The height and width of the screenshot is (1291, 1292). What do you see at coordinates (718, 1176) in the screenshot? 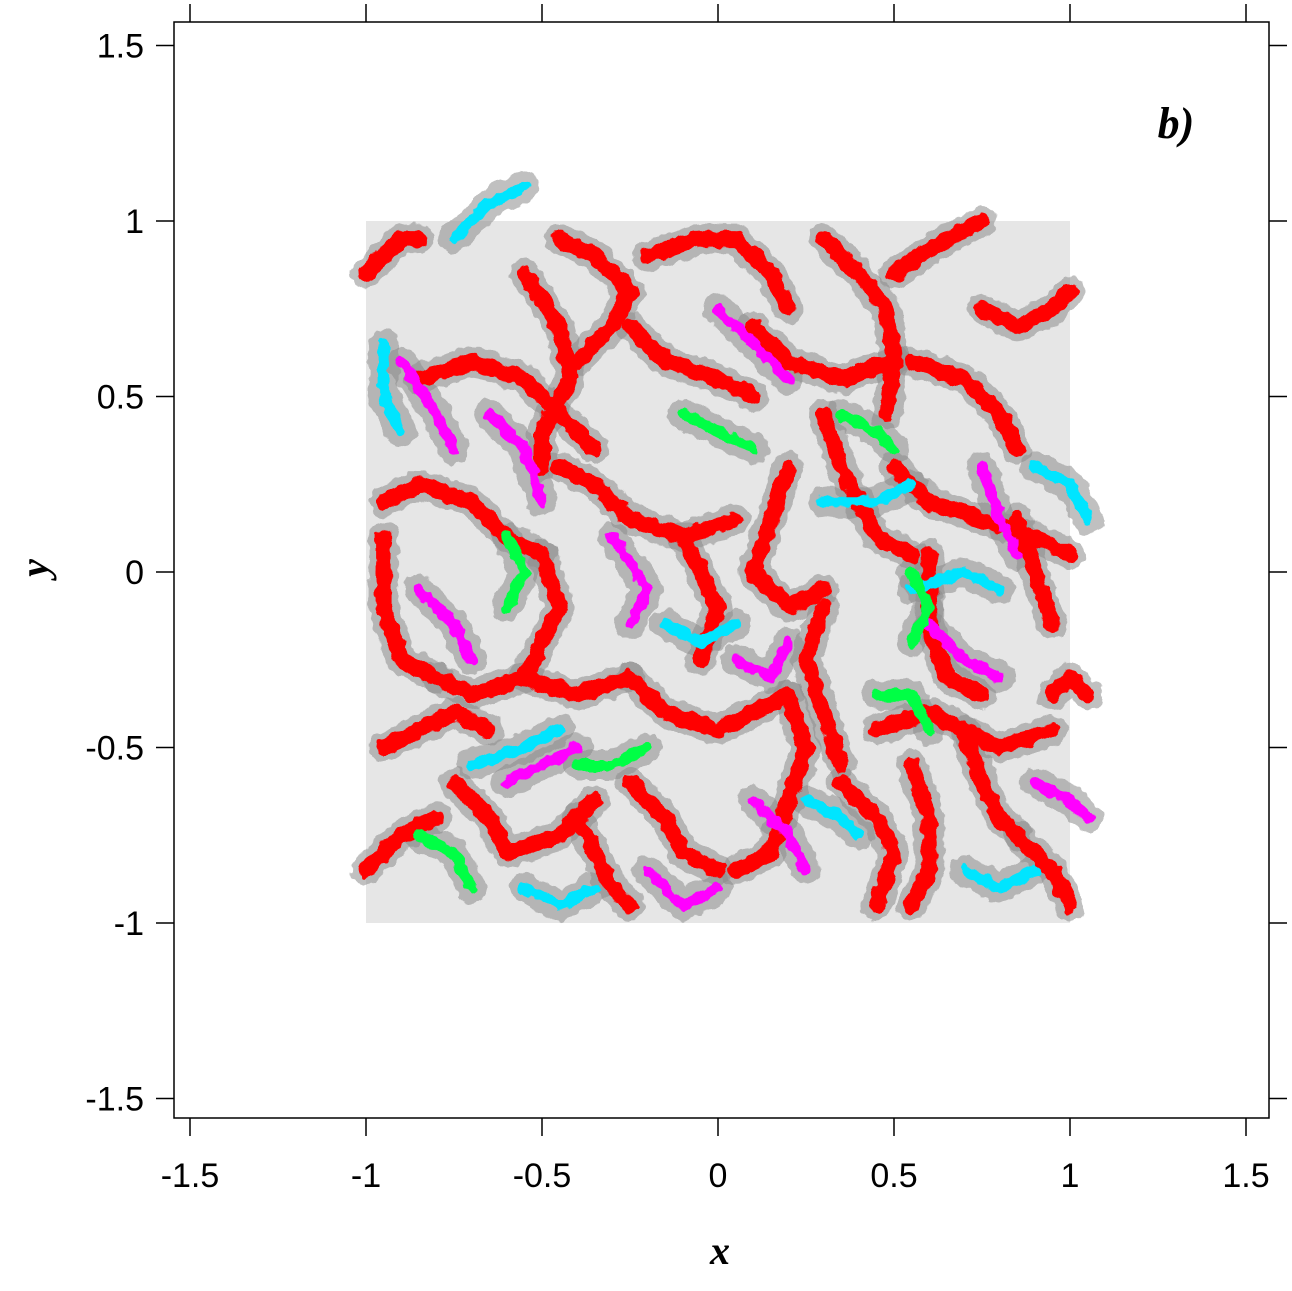
I see `x-tick-label: 0` at bounding box center [718, 1176].